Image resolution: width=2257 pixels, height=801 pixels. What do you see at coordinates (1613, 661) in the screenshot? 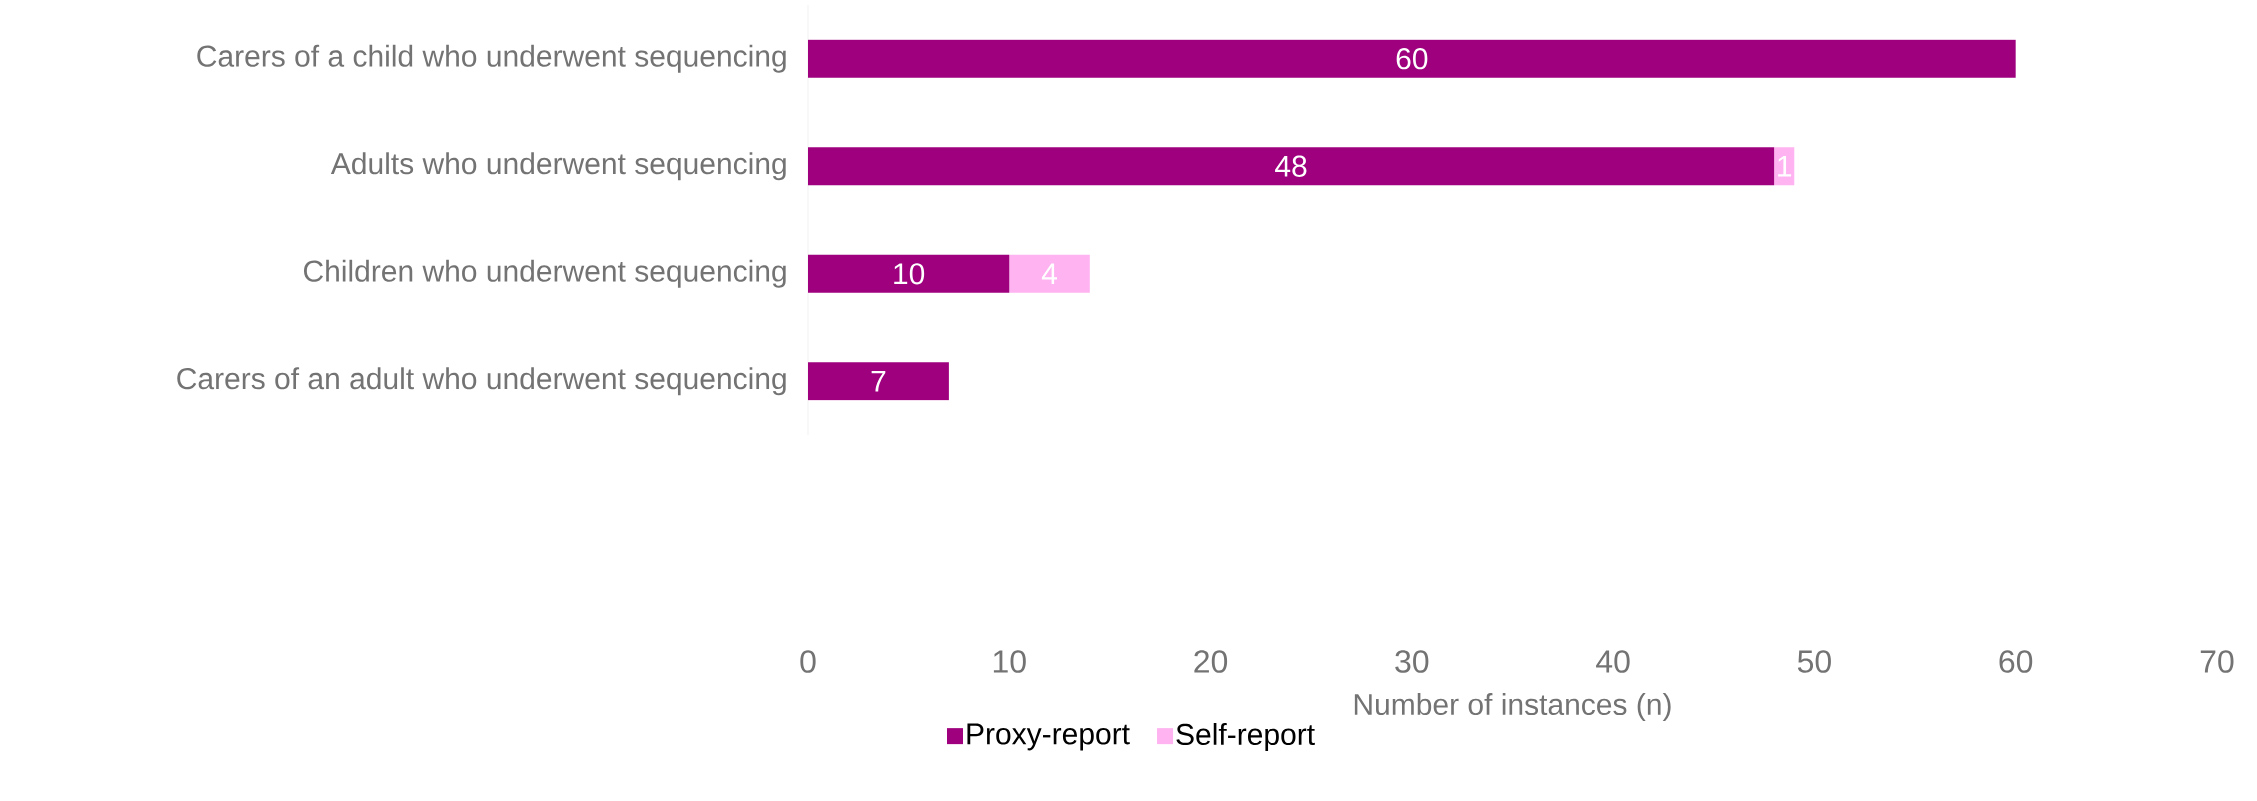
I see `x-tick-label: 40` at bounding box center [1613, 661].